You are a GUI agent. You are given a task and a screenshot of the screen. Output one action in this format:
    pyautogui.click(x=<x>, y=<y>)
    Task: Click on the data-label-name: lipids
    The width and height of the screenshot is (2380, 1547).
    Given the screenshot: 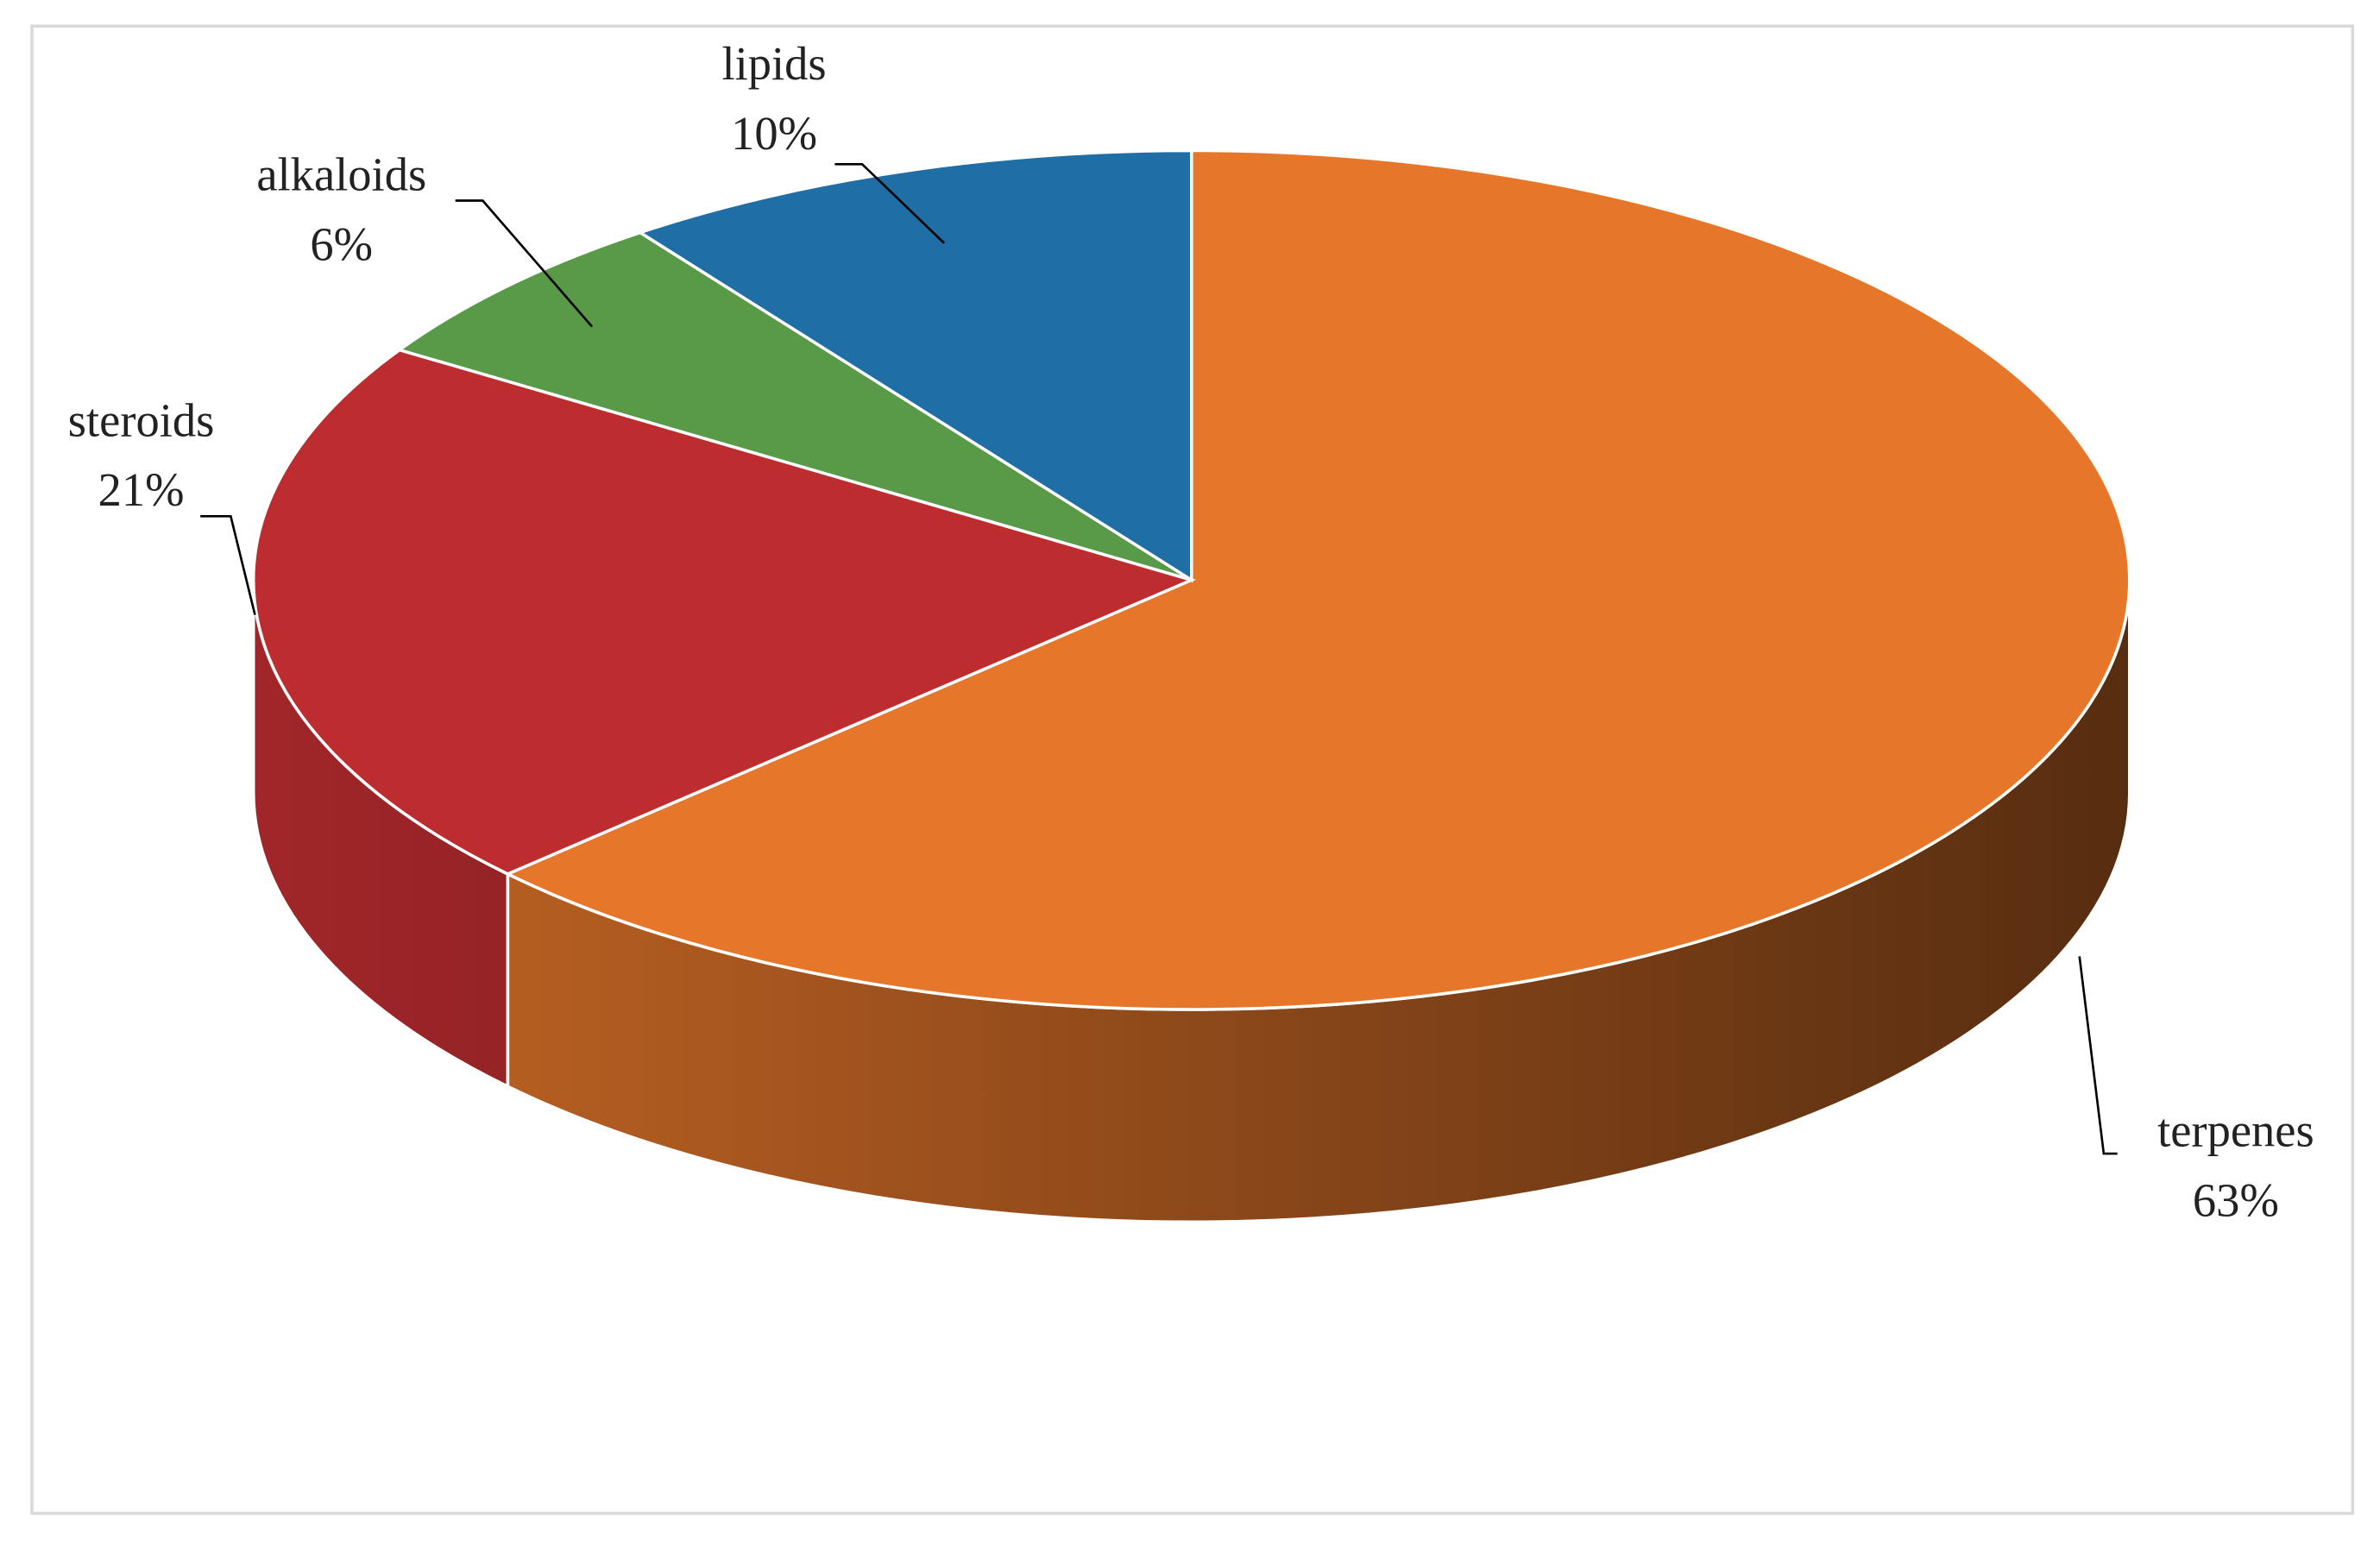 What is the action you would take?
    pyautogui.click(x=773, y=64)
    